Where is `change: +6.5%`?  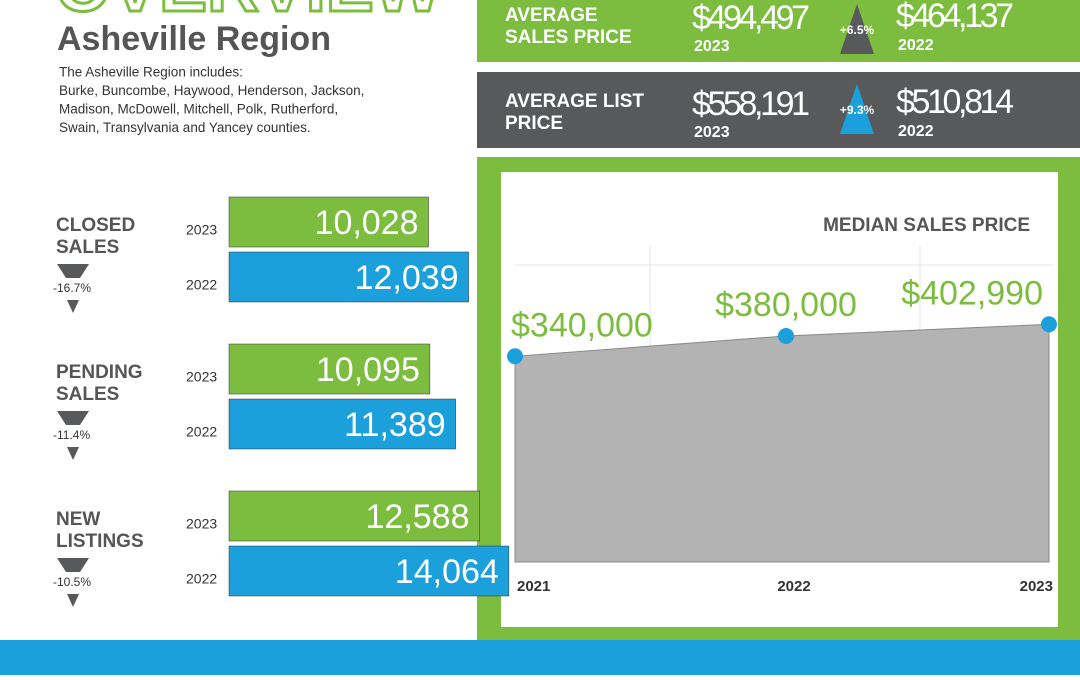
change: +6.5% is located at coordinates (857, 30).